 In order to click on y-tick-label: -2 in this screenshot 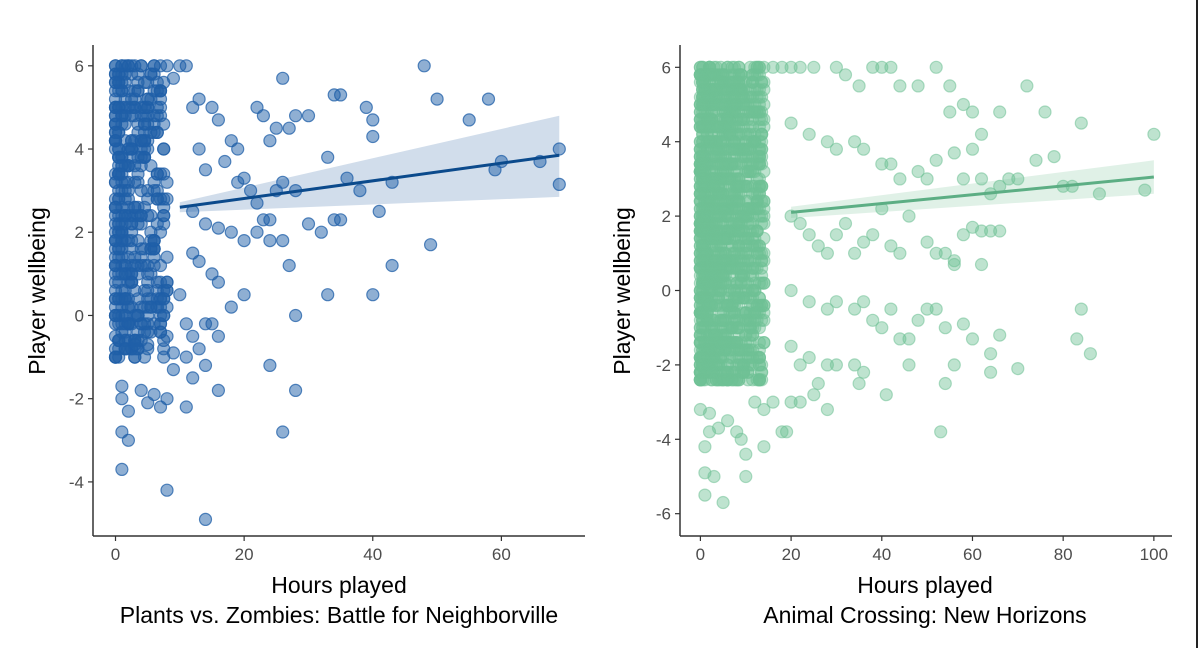, I will do `click(76, 399)`.